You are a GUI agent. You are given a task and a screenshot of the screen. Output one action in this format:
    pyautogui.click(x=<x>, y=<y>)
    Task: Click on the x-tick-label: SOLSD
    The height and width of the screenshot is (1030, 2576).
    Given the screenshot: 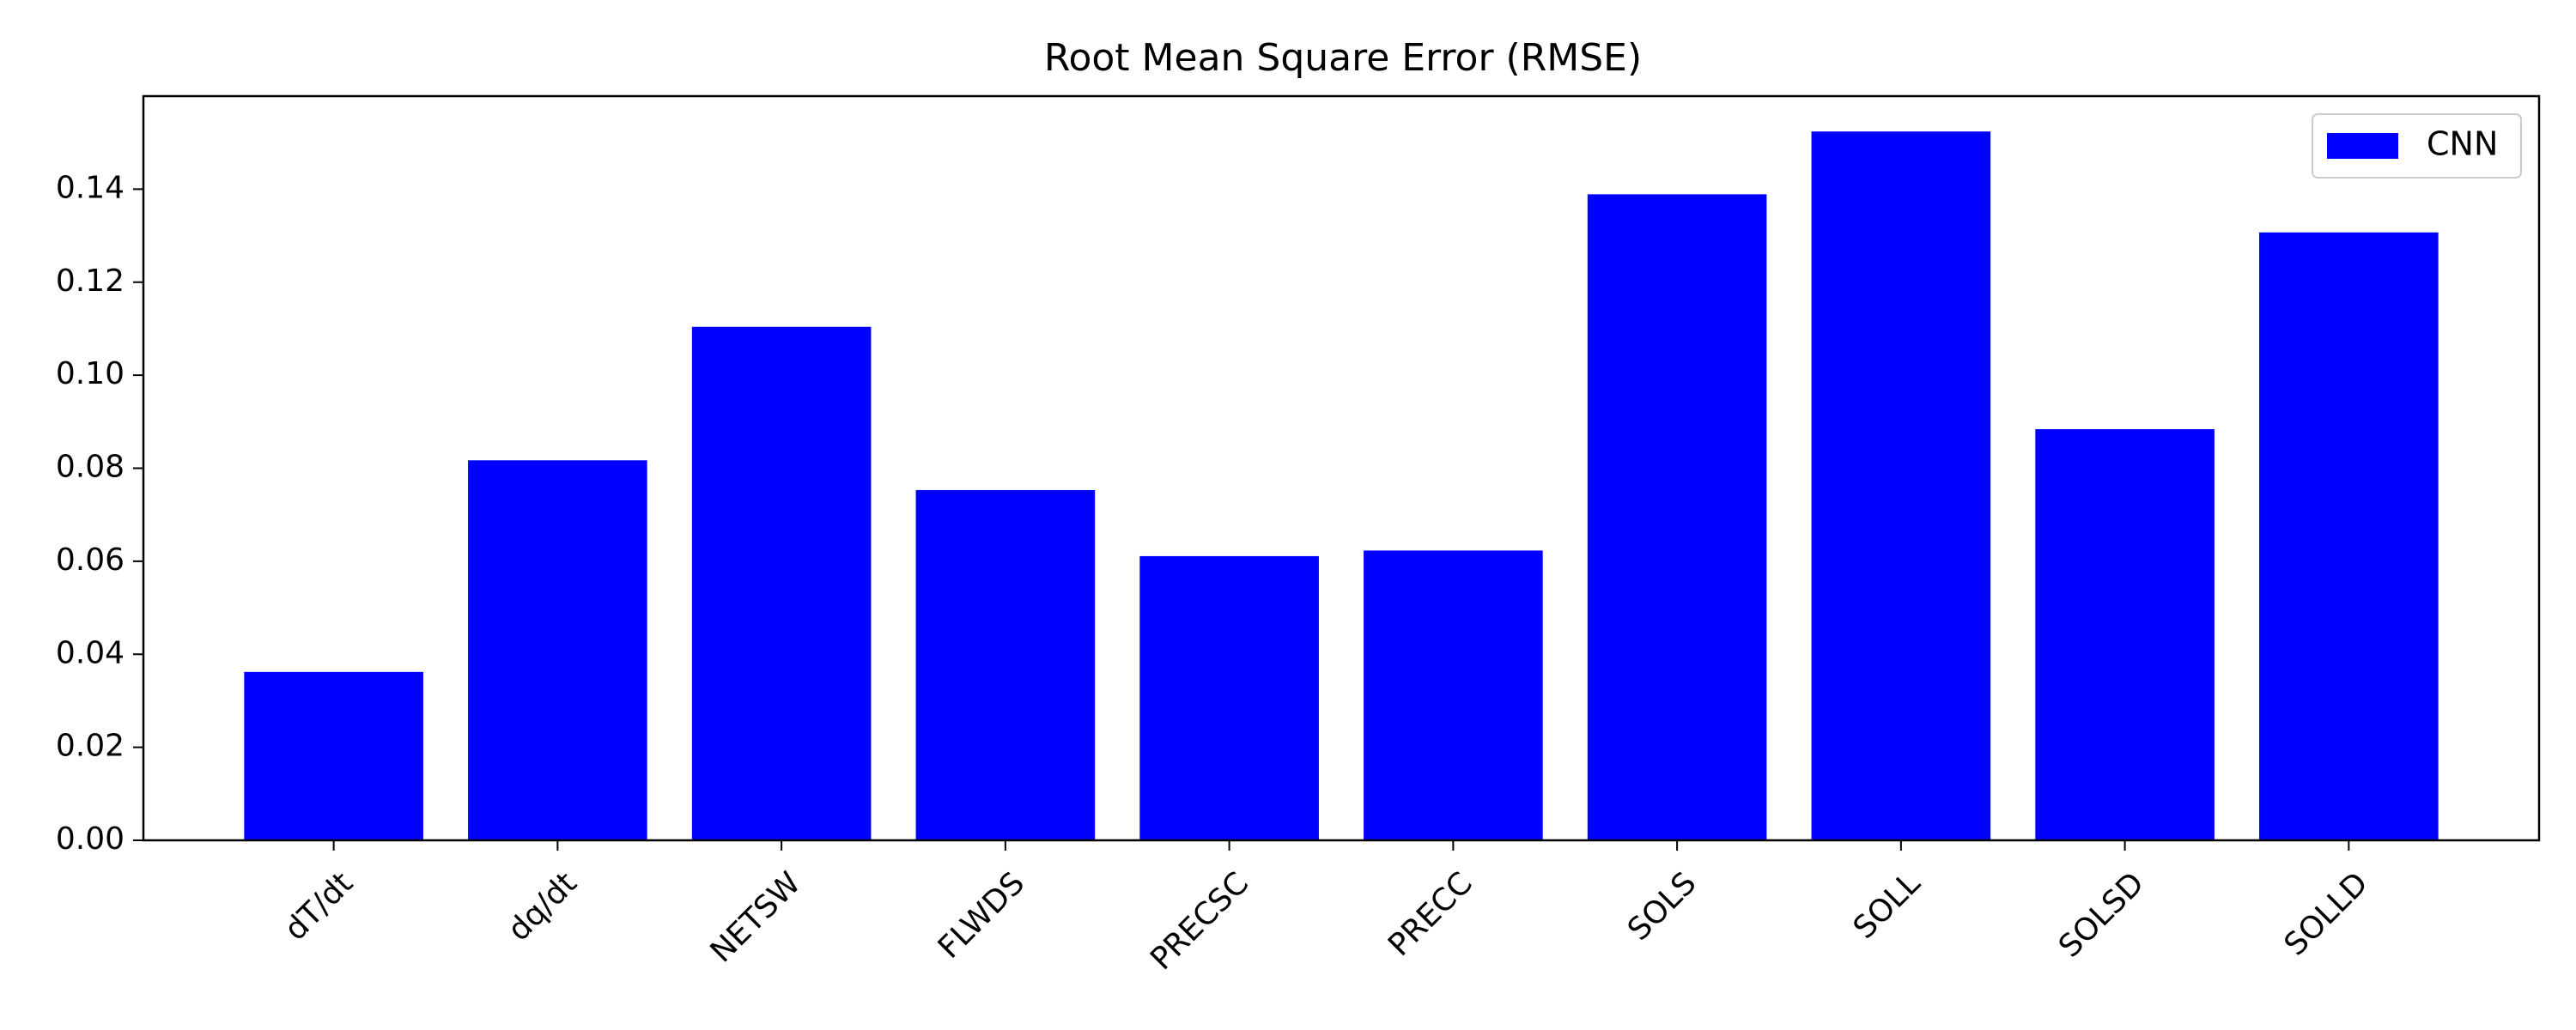 What is the action you would take?
    pyautogui.click(x=2101, y=914)
    